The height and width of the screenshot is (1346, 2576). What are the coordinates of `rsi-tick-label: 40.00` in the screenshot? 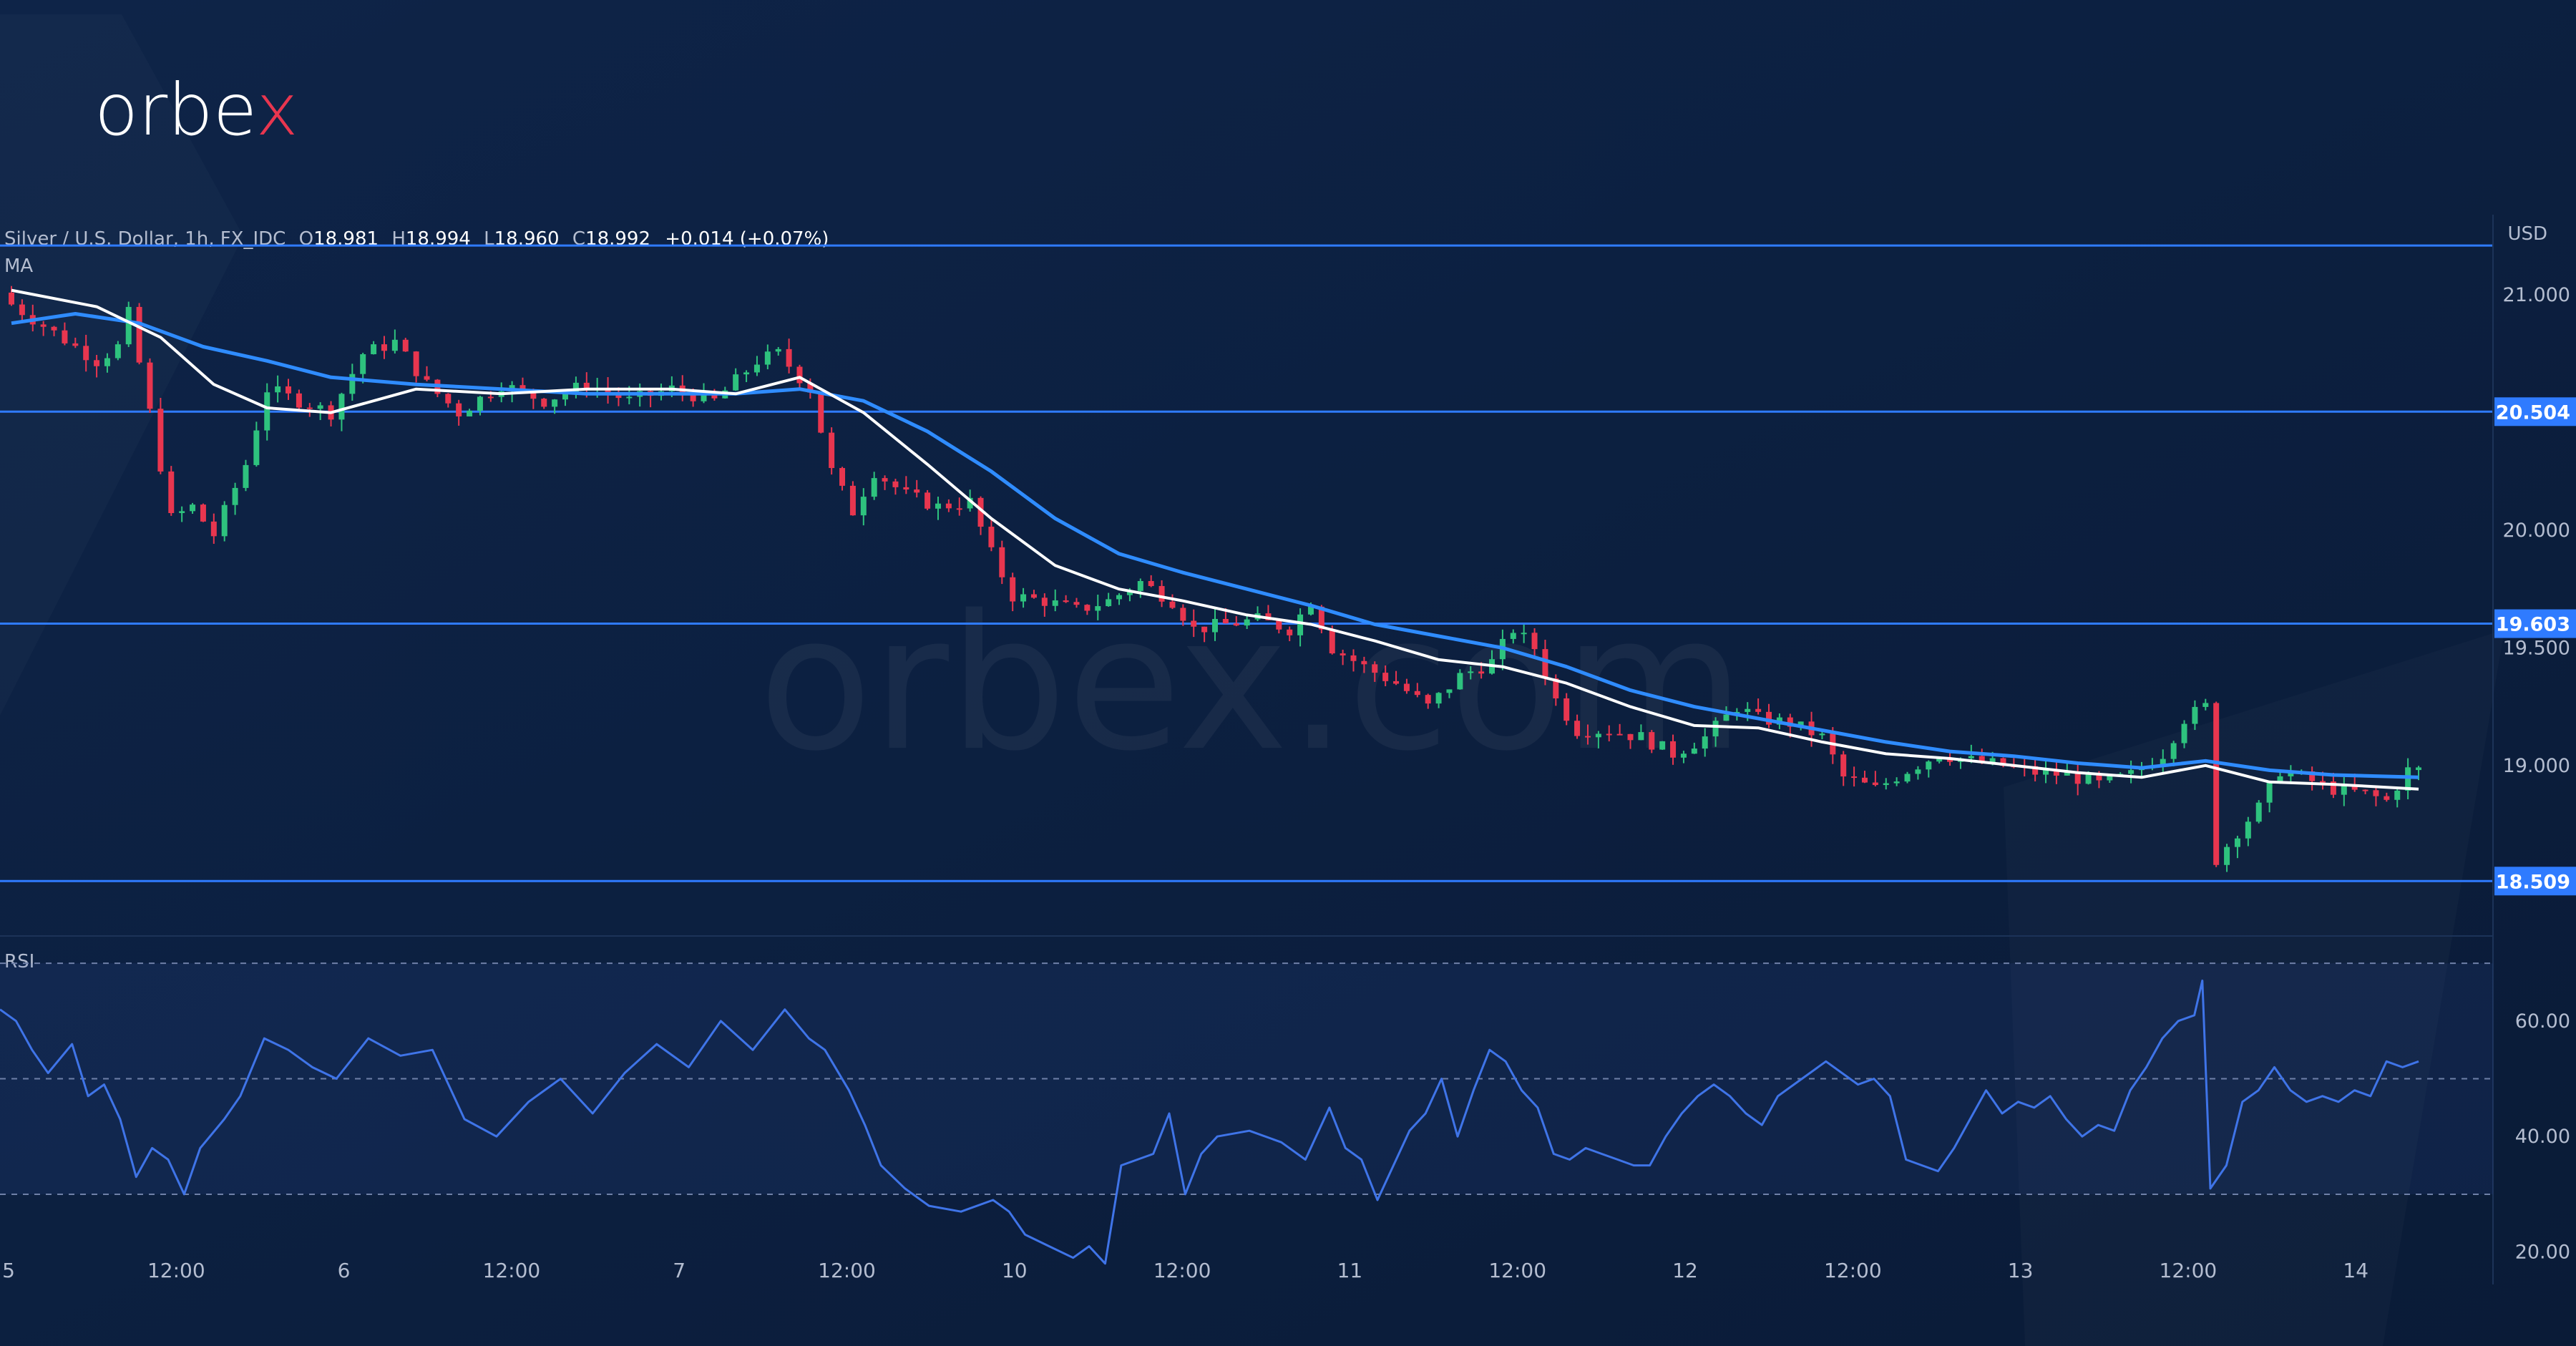 It's located at (2542, 1137).